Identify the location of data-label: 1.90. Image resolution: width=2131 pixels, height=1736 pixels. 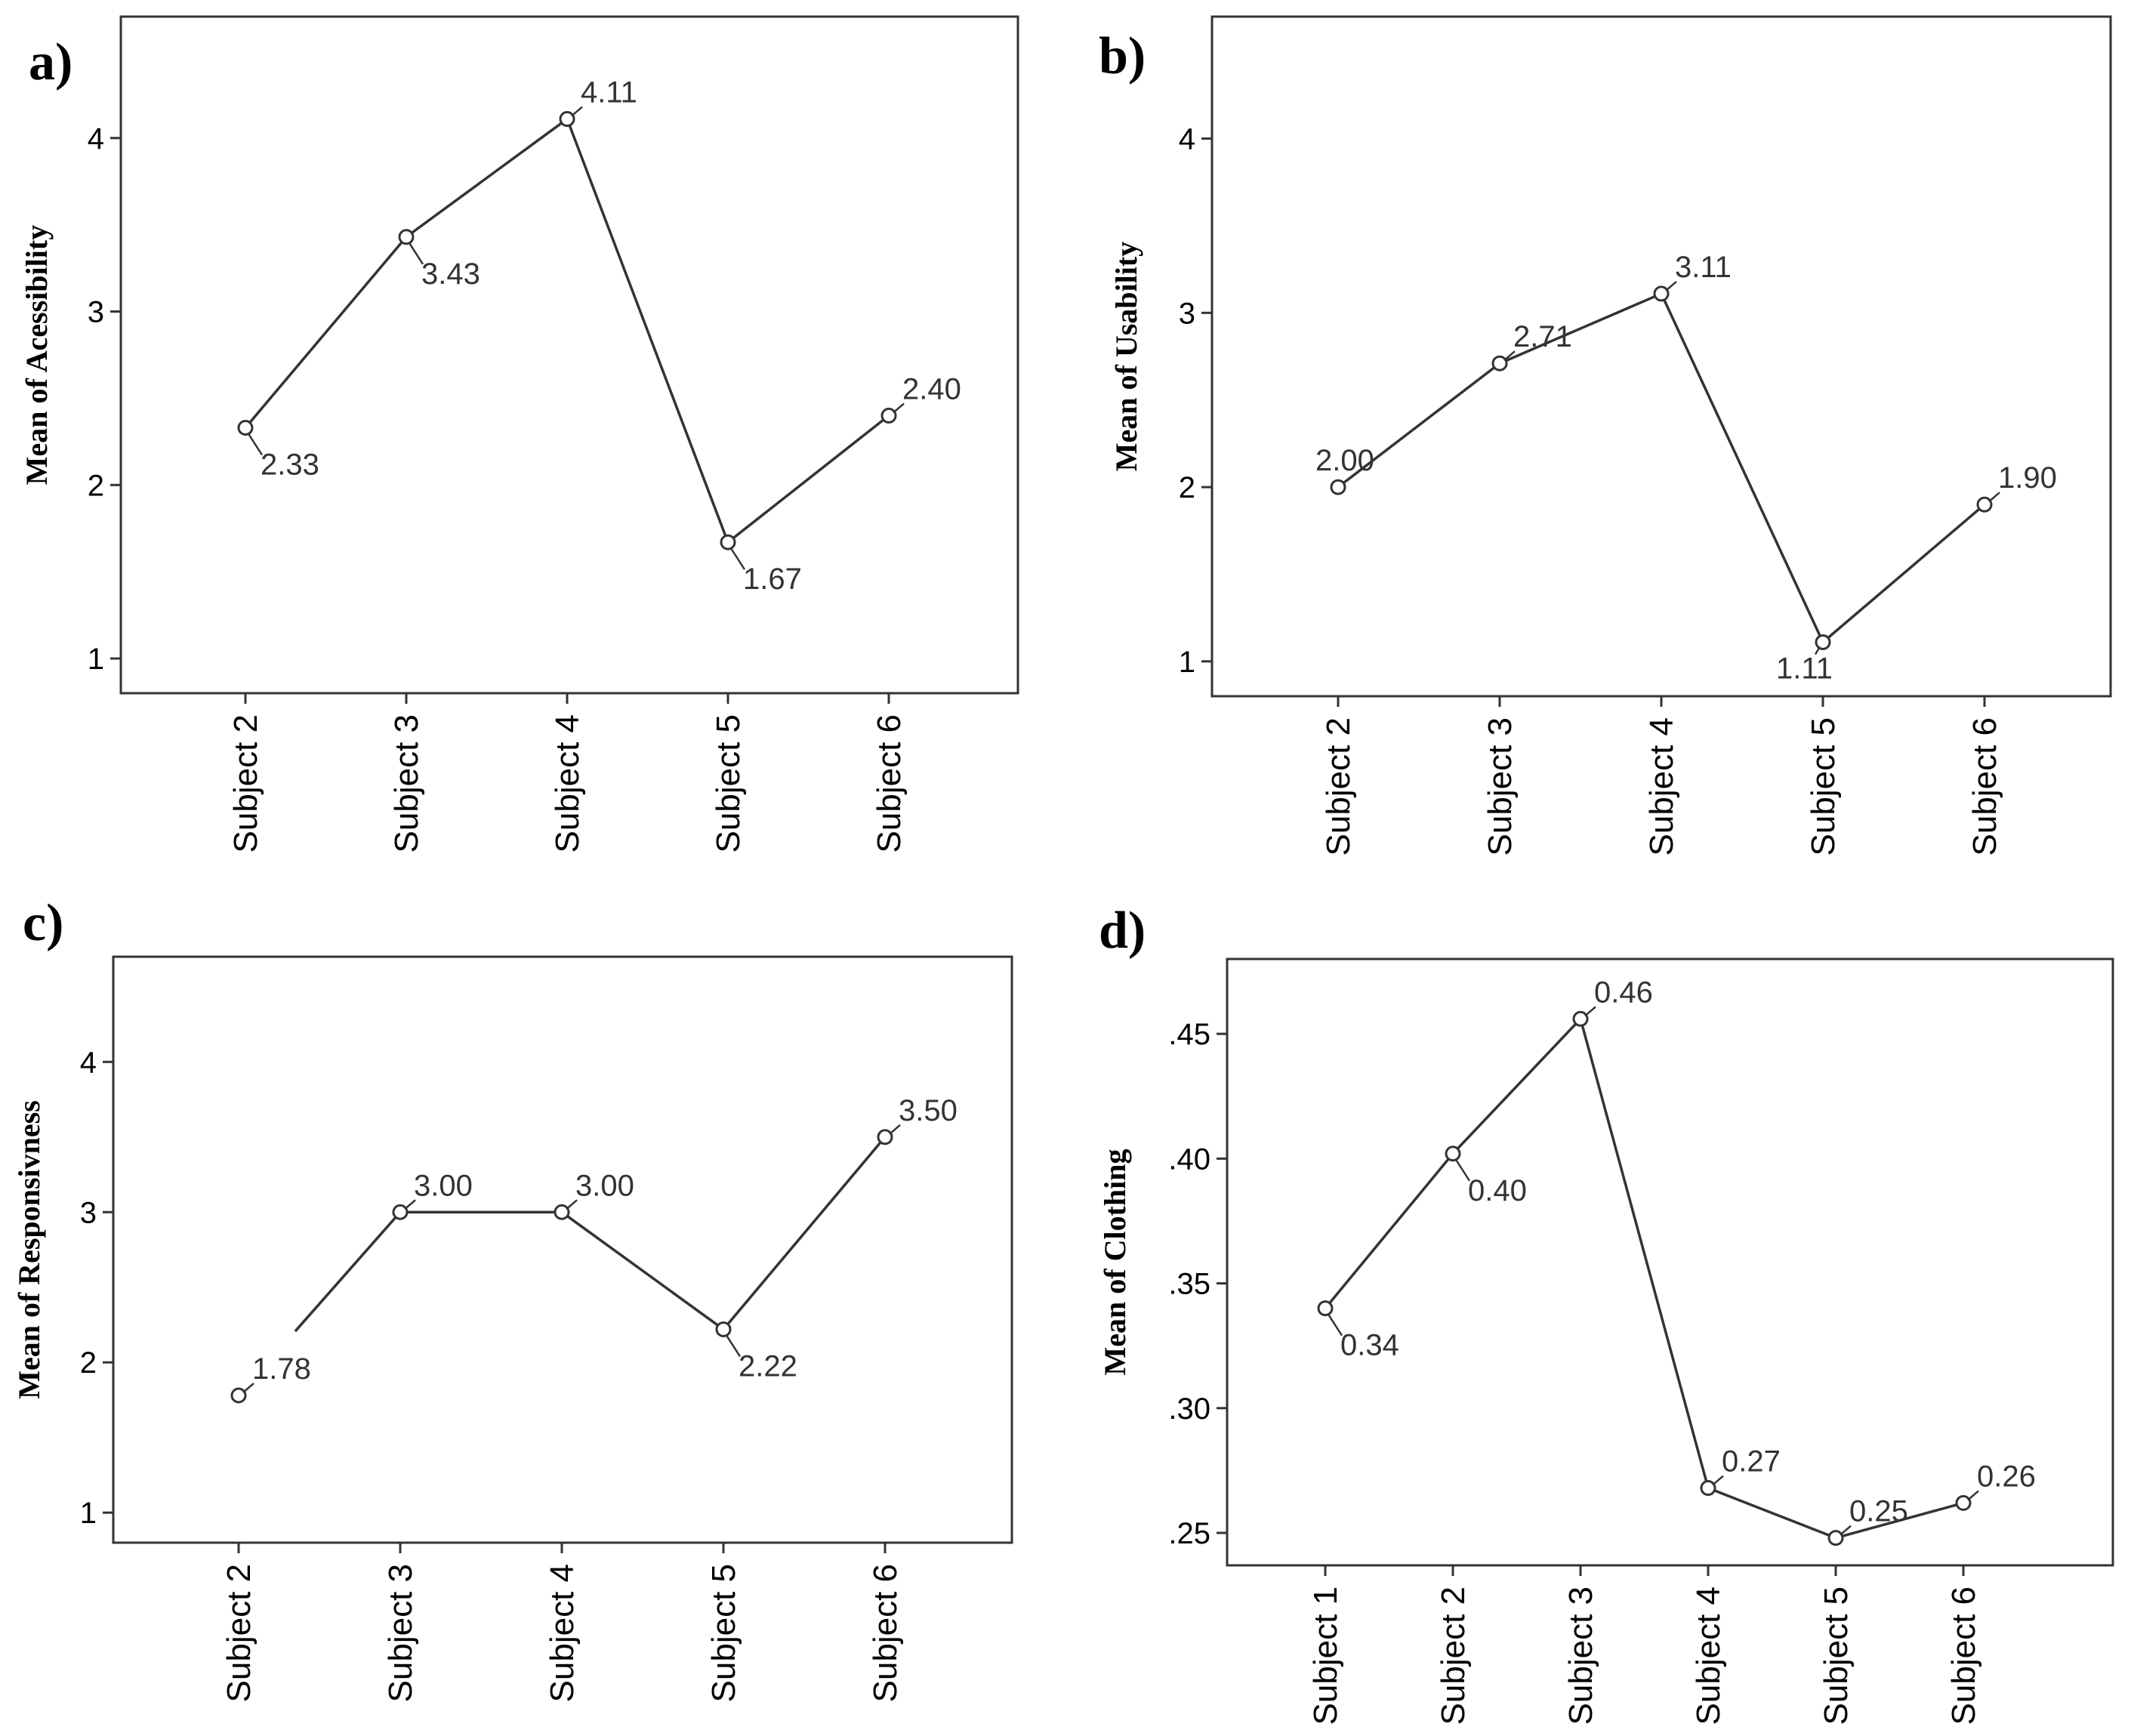
(2027, 478).